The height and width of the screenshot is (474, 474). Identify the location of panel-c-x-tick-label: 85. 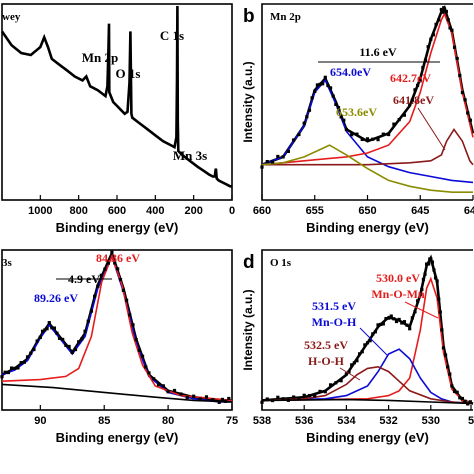
(104, 421).